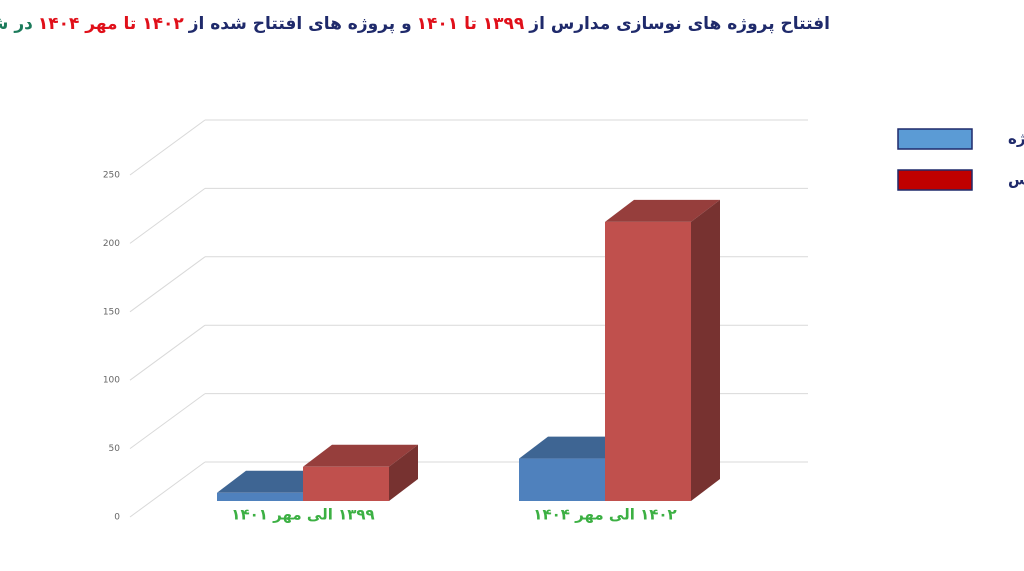 The image size is (1024, 571). What do you see at coordinates (300, 24) in the screenshot?
I see `title-part: و پروژه های افتتاح شده از` at bounding box center [300, 24].